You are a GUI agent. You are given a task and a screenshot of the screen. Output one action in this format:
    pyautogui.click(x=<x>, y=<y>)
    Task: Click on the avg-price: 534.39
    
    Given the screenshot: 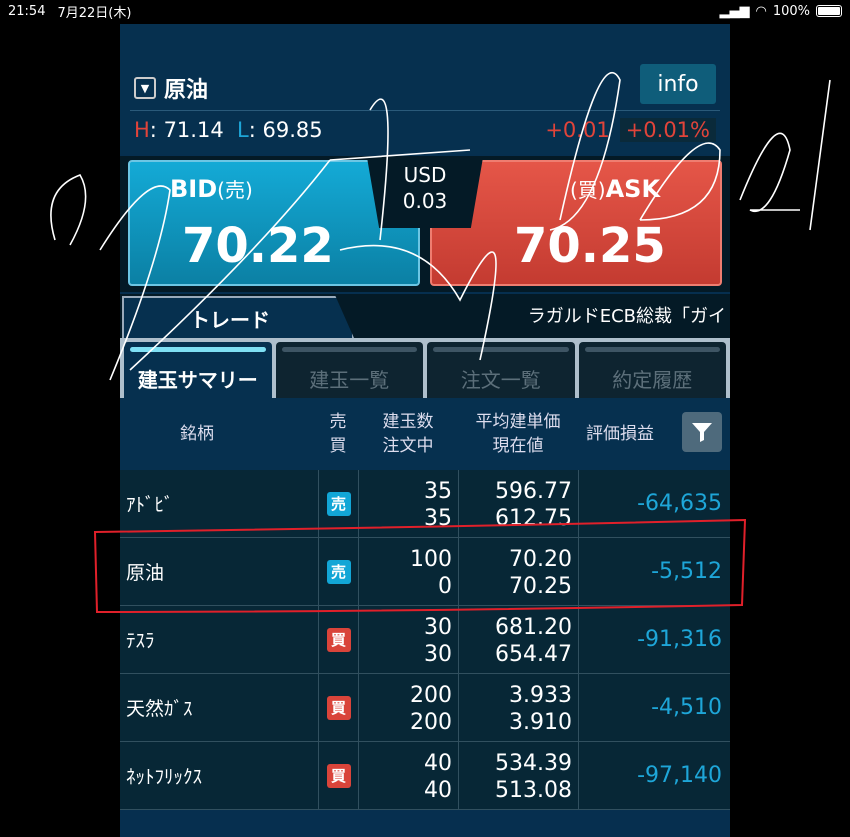 What is the action you would take?
    pyautogui.click(x=533, y=763)
    